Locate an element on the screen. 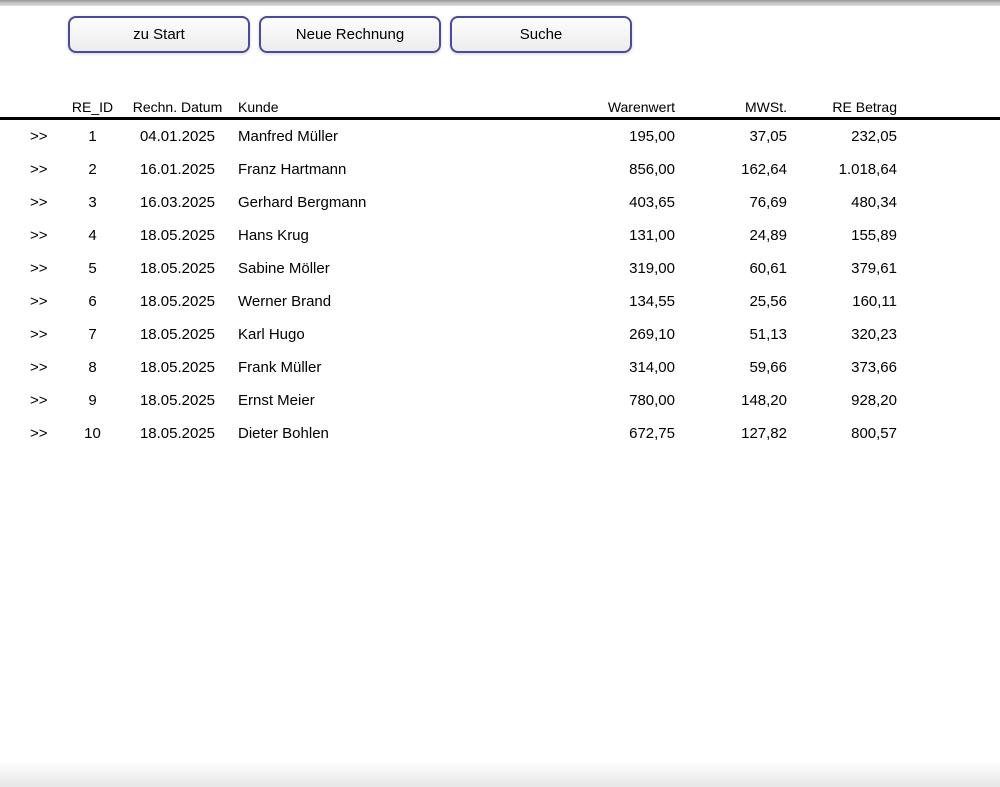  page-bottom-fade is located at coordinates (500, 774).